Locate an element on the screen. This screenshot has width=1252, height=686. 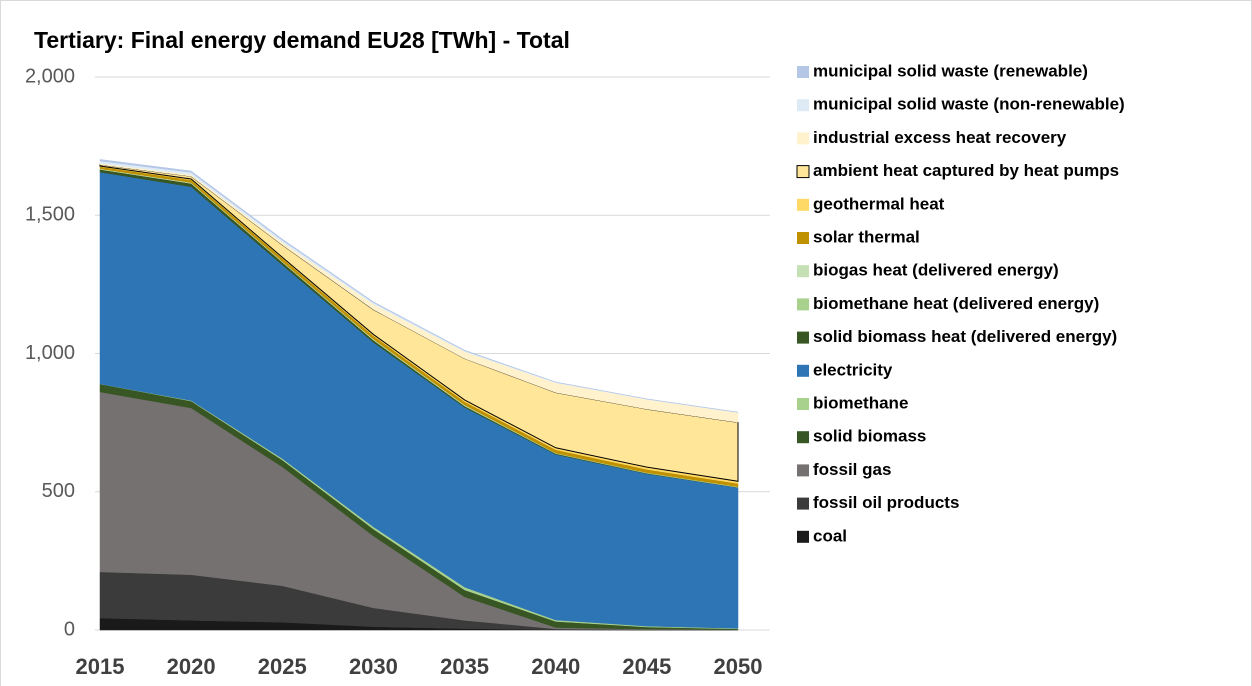
legend-label: fossil gas is located at coordinates (852, 469).